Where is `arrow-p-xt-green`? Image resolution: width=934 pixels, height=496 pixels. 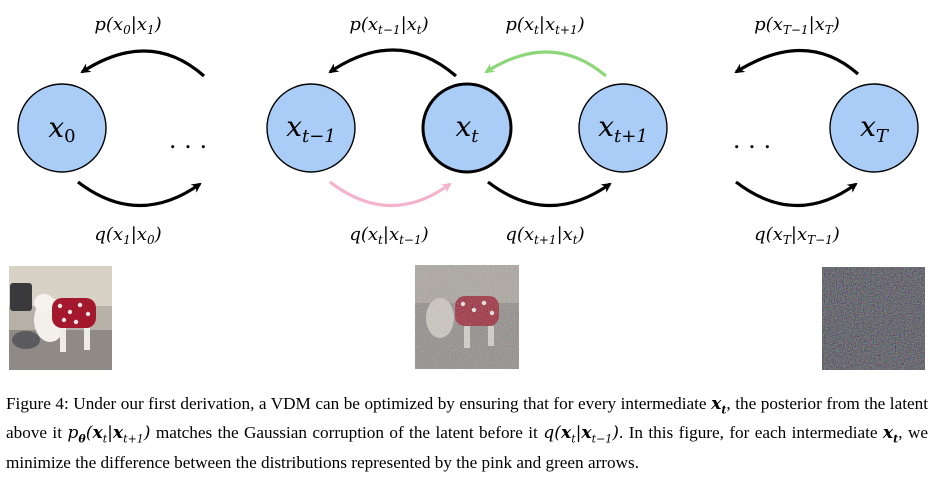 arrow-p-xt-green is located at coordinates (546, 64).